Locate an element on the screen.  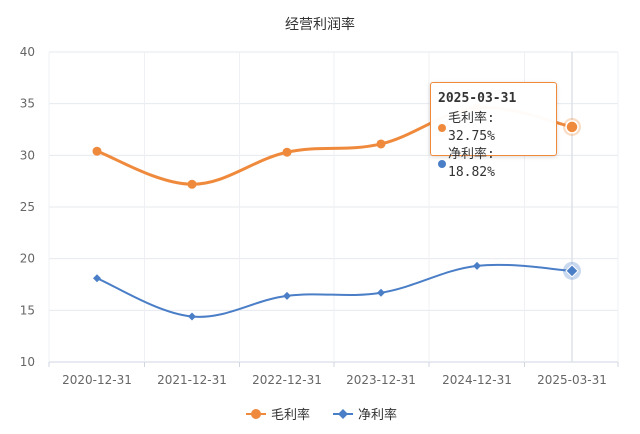
tooltip-date: 2025-03-31 is located at coordinates (477, 98).